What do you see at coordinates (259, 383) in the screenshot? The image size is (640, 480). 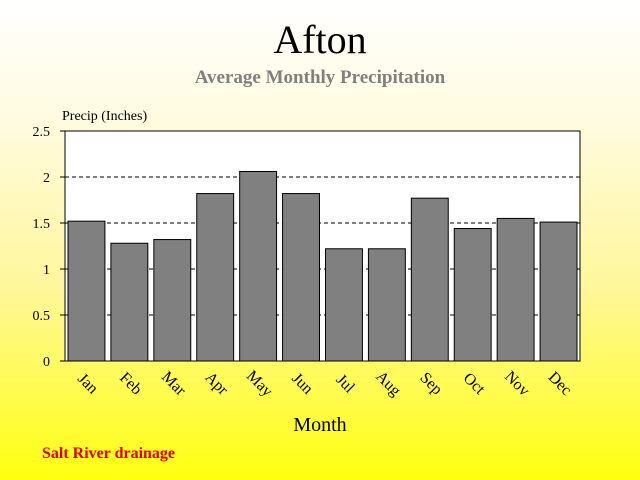 I see `x-tick-label: May` at bounding box center [259, 383].